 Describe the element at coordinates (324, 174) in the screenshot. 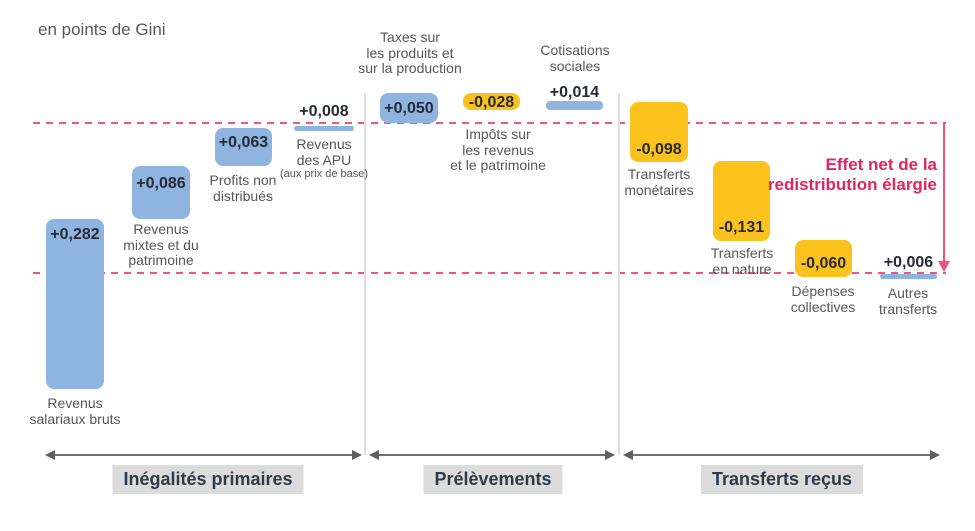

I see `category-sublabel-revenus-des-apu: (aux prix de base)` at that location.